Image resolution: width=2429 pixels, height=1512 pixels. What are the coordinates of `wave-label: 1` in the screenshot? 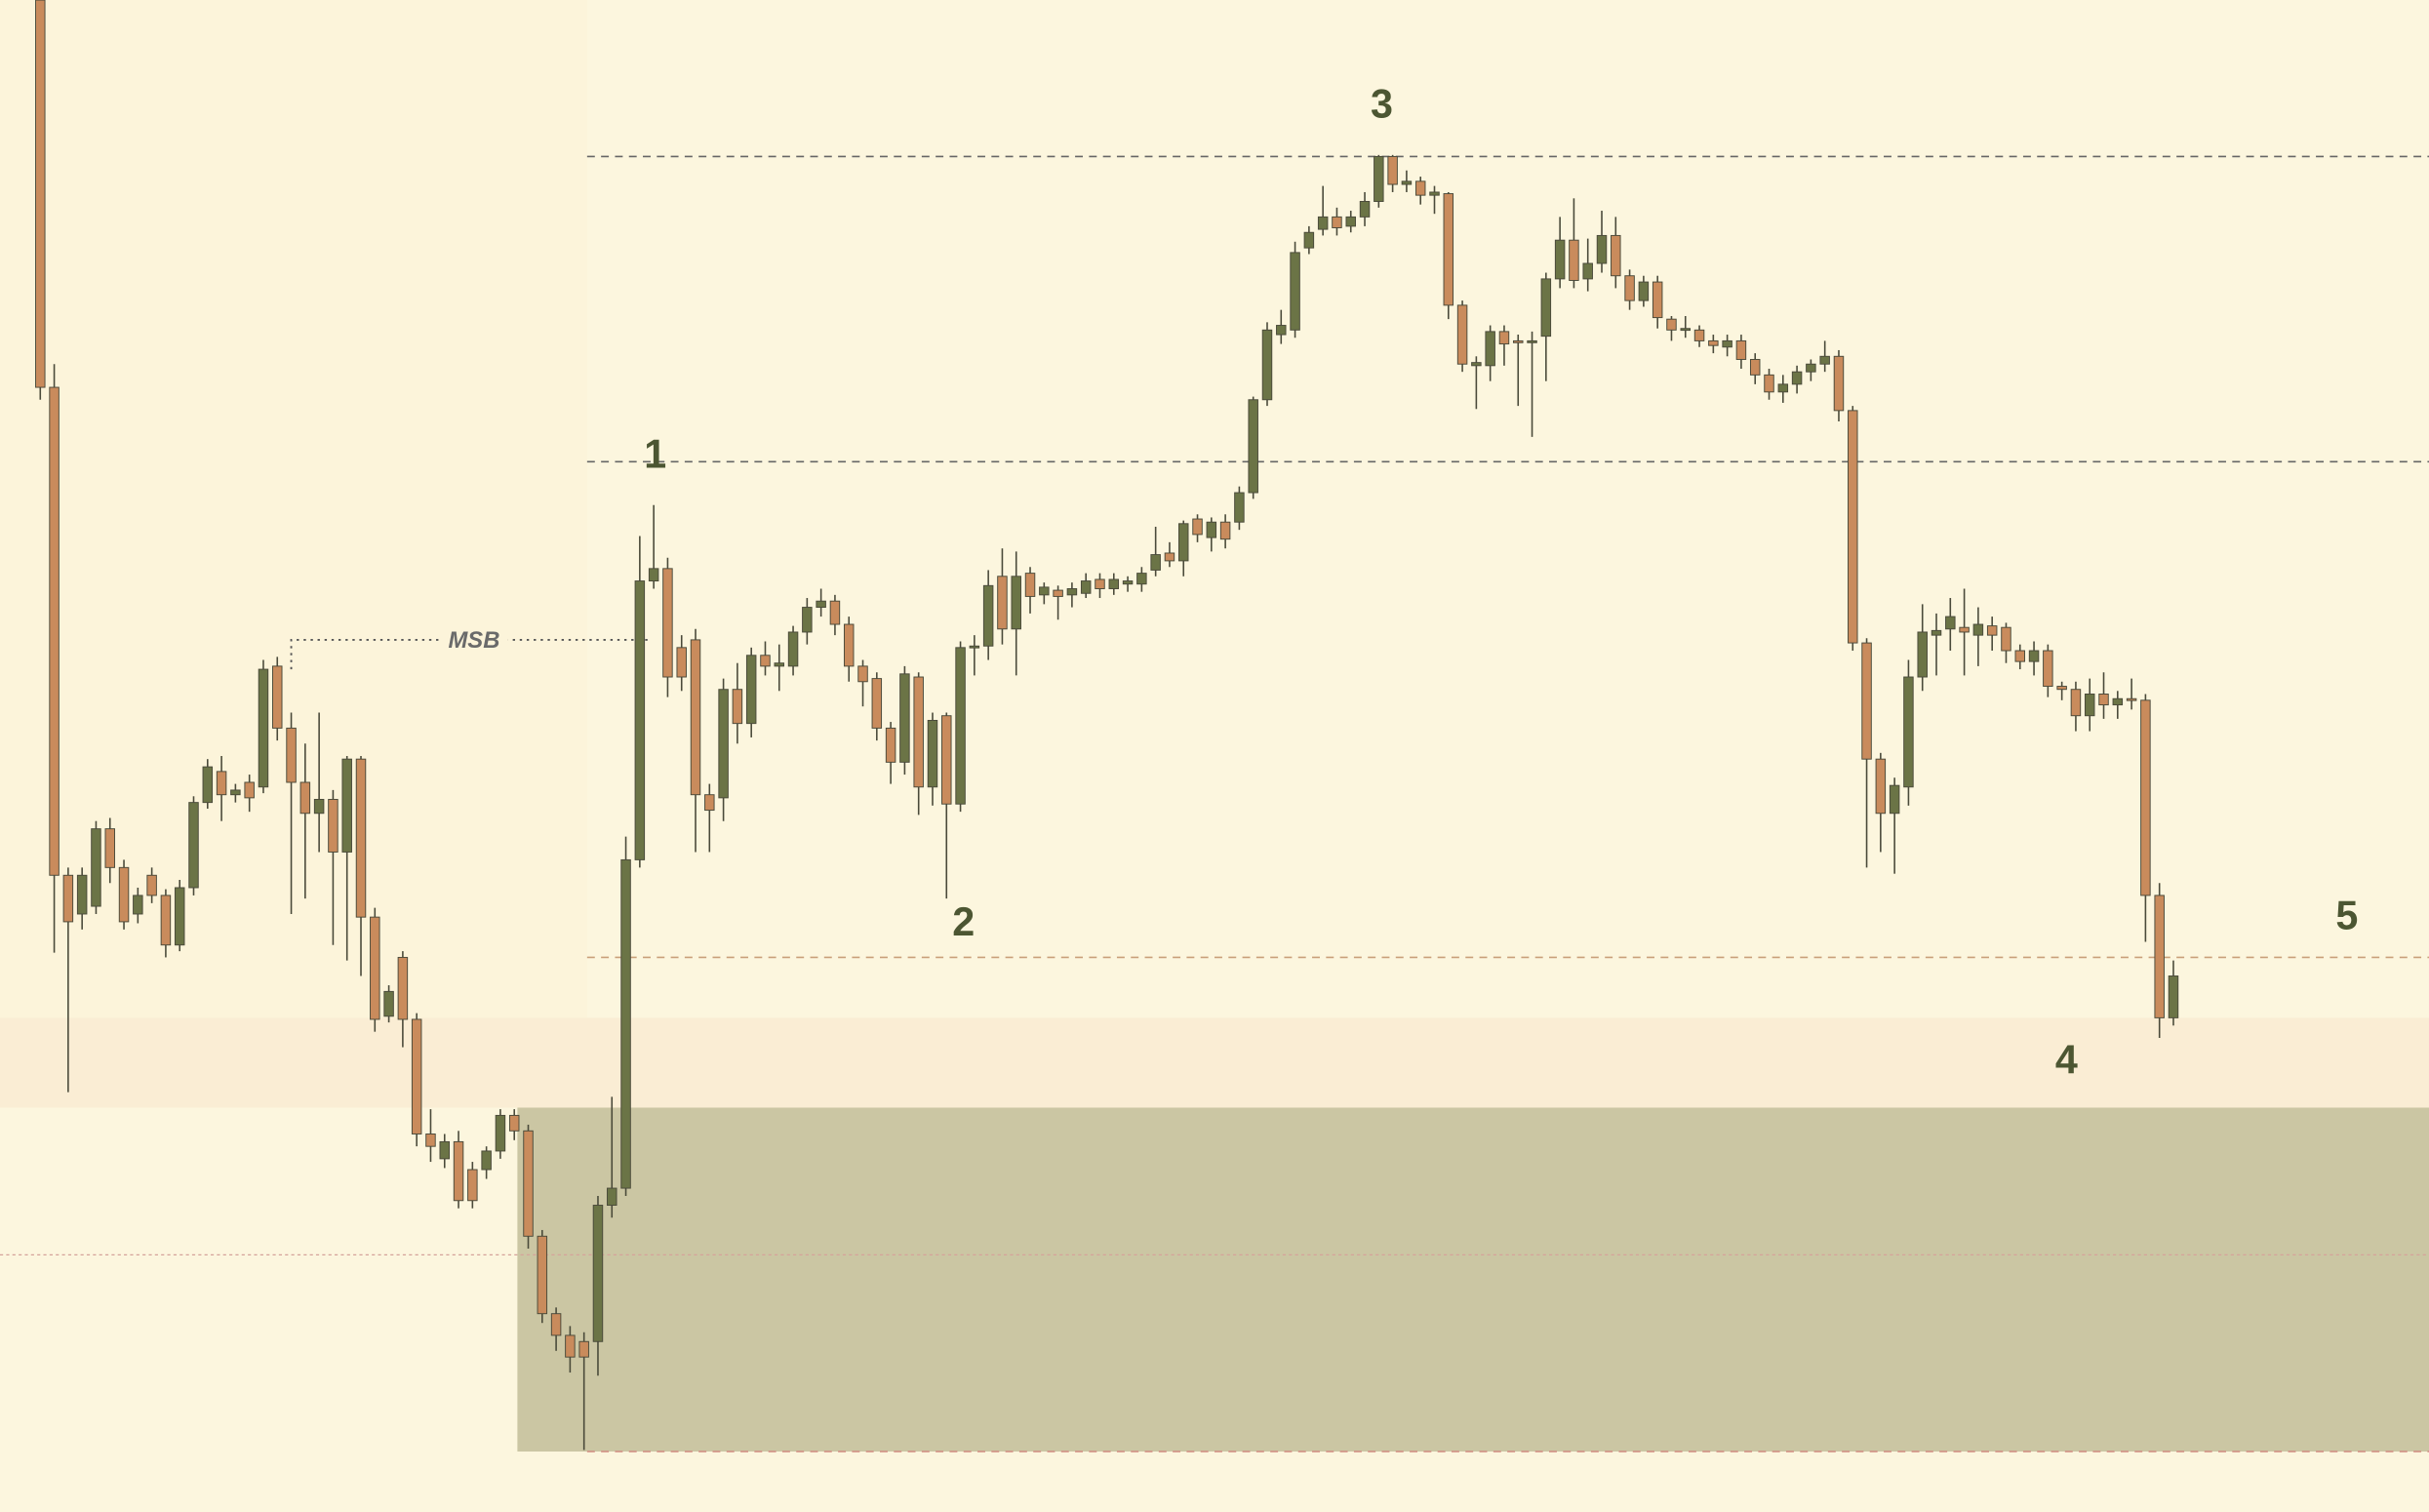 It's located at (655, 453).